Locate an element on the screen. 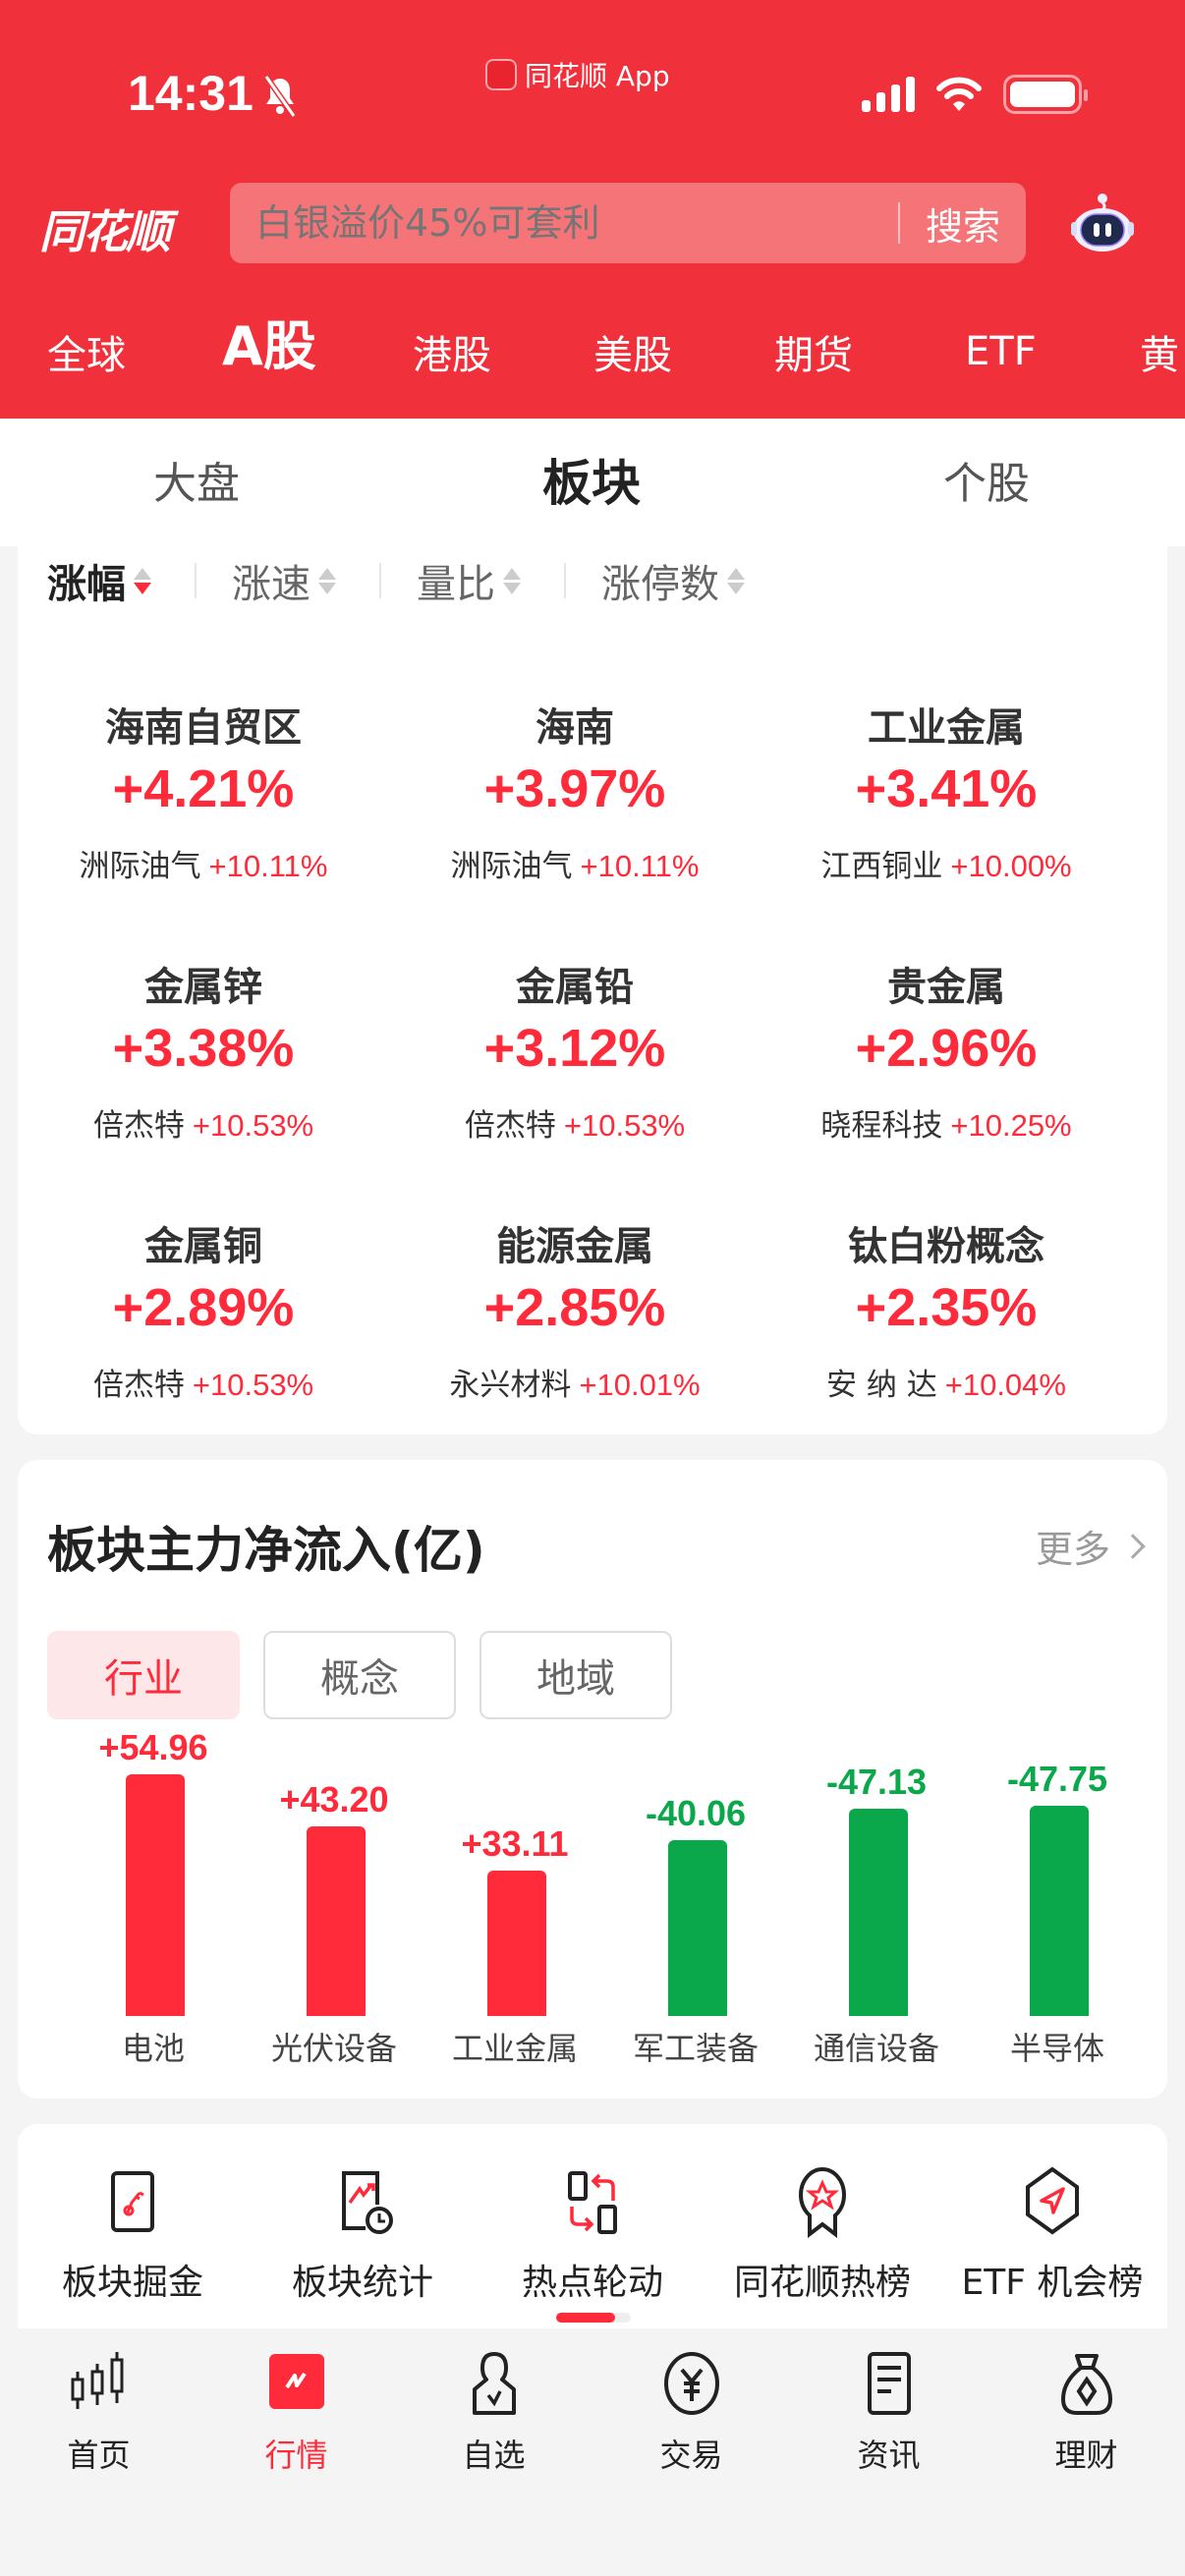  bar-category-label: 通信设备 is located at coordinates (876, 2048).